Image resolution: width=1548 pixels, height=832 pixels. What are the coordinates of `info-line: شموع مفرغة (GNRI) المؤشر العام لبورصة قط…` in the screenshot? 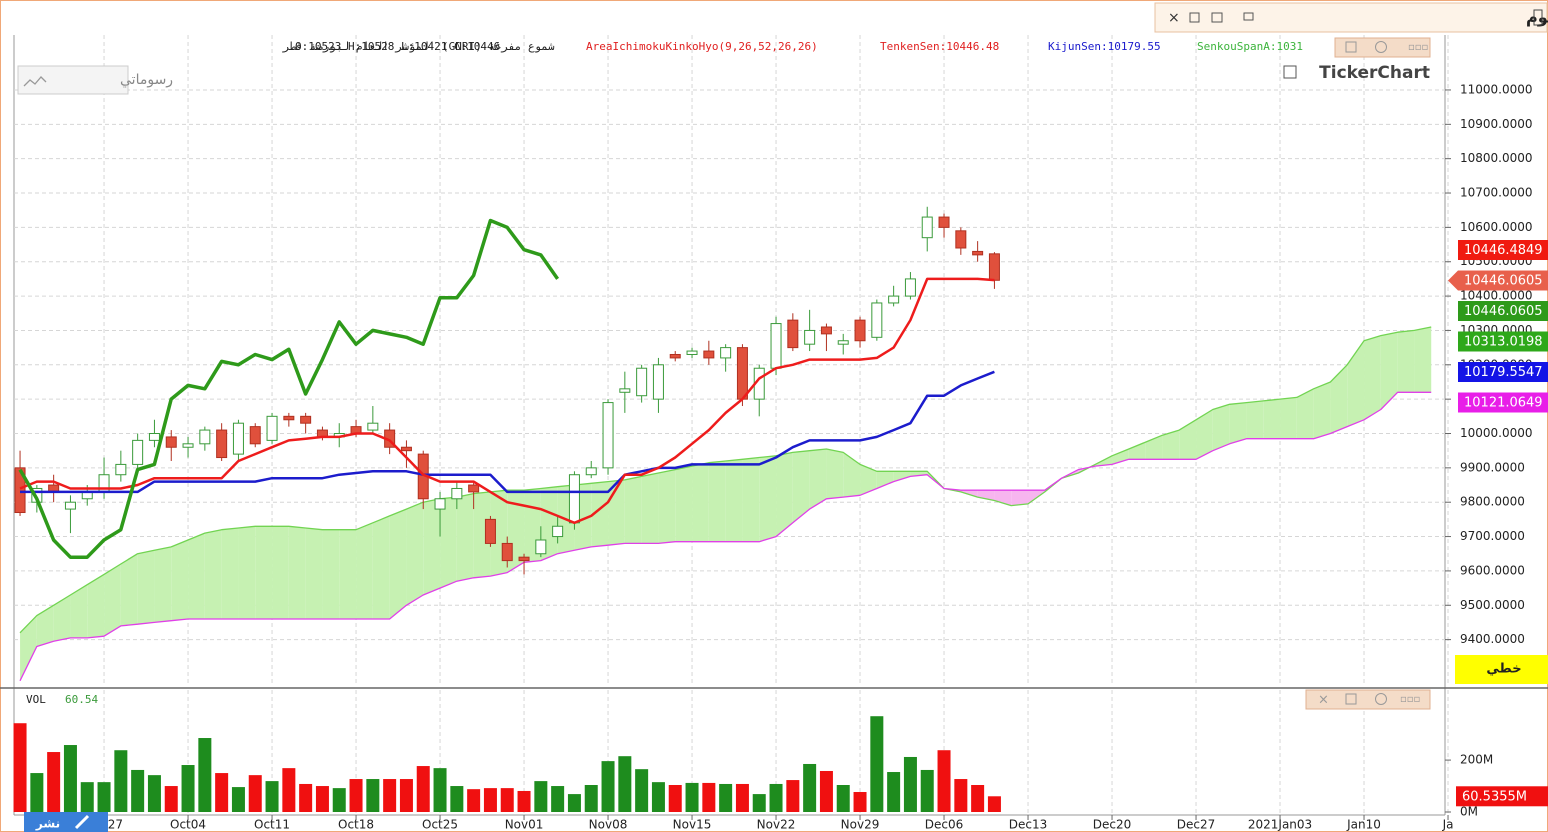 It's located at (792, 46).